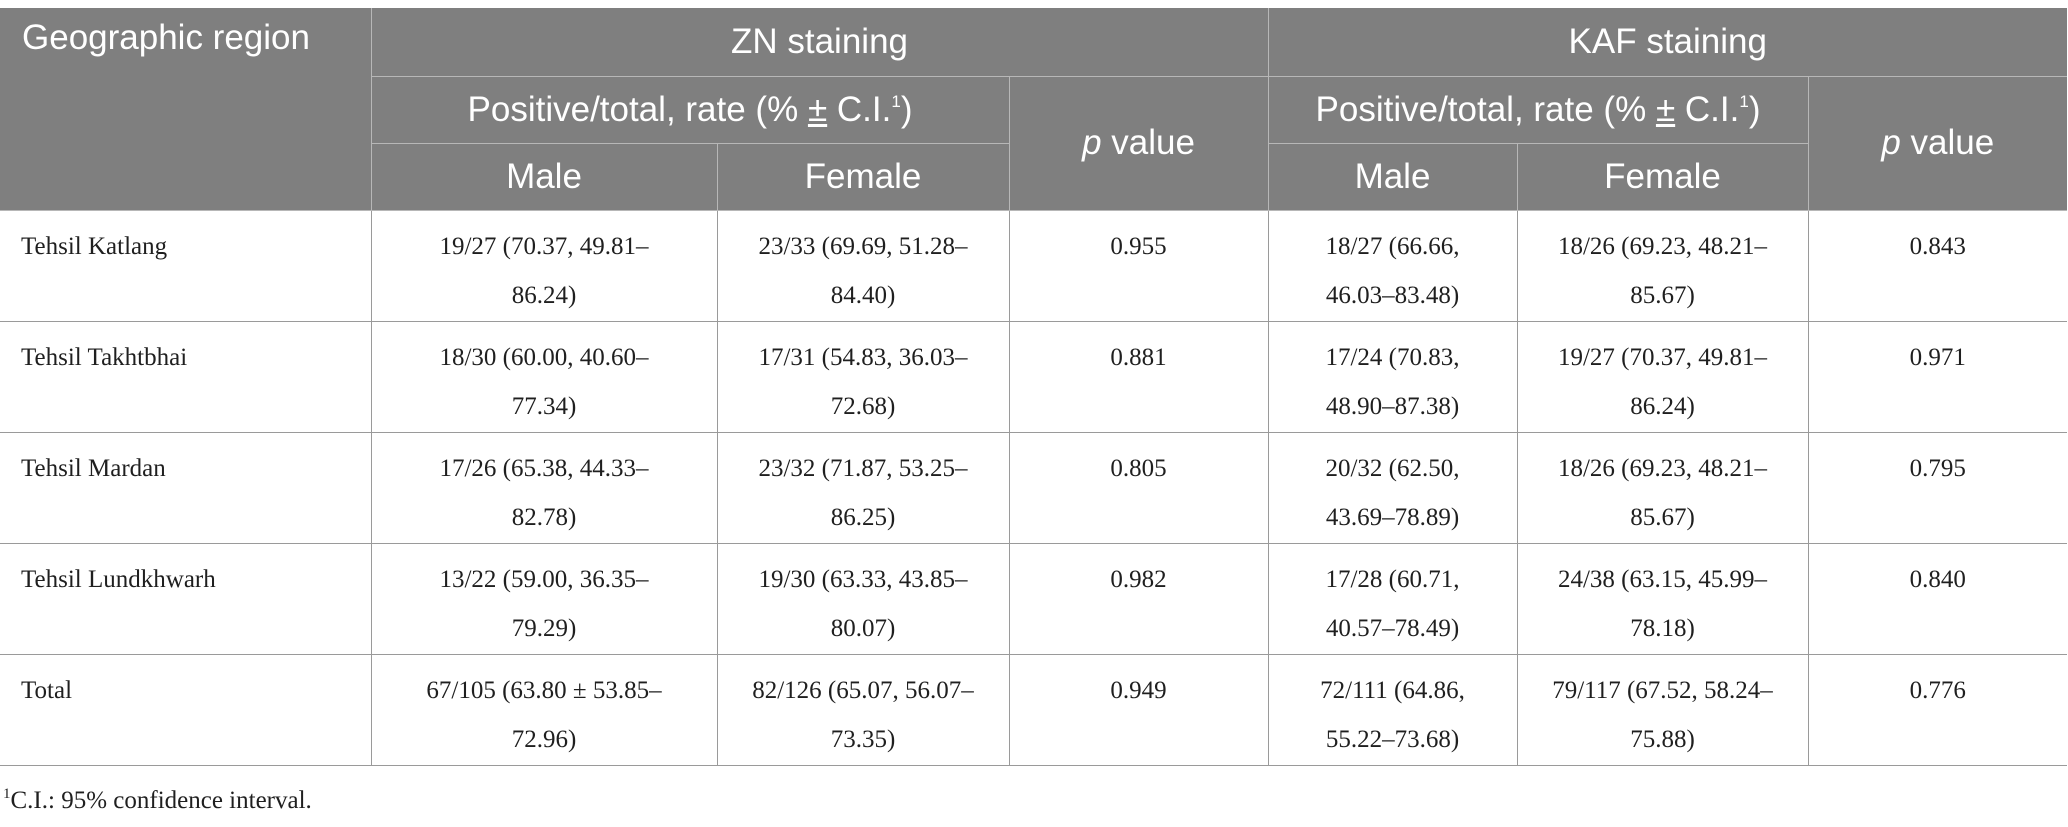  I want to click on p-value-header-kaf: p value, so click(1937, 143).